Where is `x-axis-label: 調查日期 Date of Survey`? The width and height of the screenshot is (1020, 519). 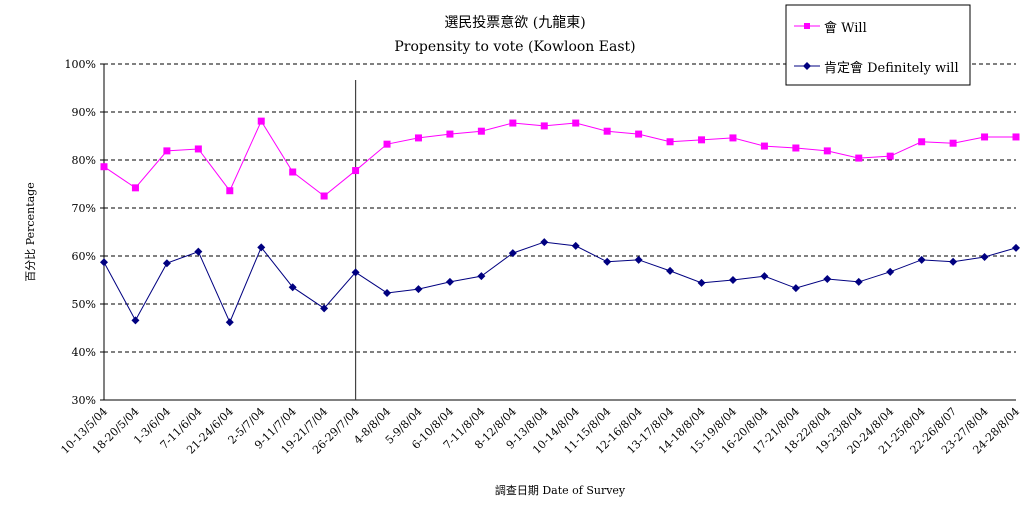 x-axis-label: 調查日期 Date of Survey is located at coordinates (560, 490).